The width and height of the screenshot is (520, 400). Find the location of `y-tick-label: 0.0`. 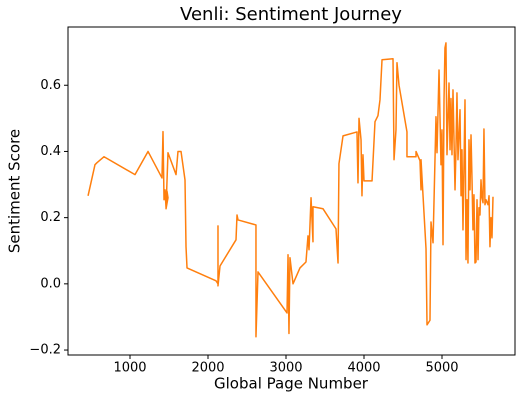

y-tick-label: 0.0 is located at coordinates (50, 283).